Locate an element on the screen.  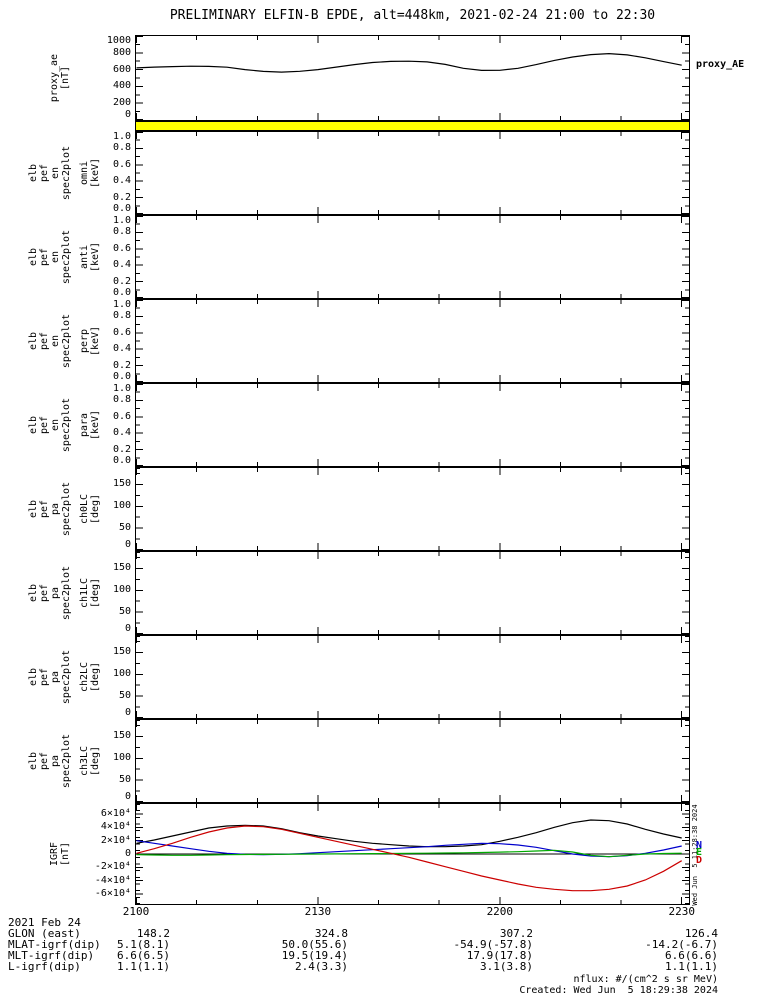
footer-value: 126.4 is located at coordinates (701, 933).